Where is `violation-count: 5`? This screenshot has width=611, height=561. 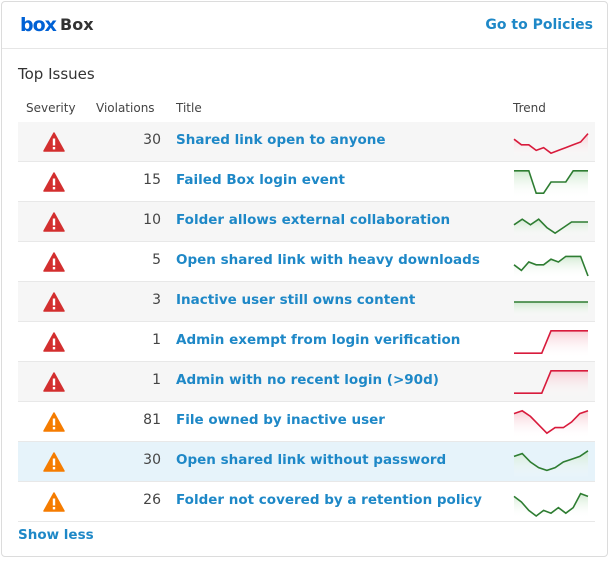
violation-count: 5 is located at coordinates (156, 260).